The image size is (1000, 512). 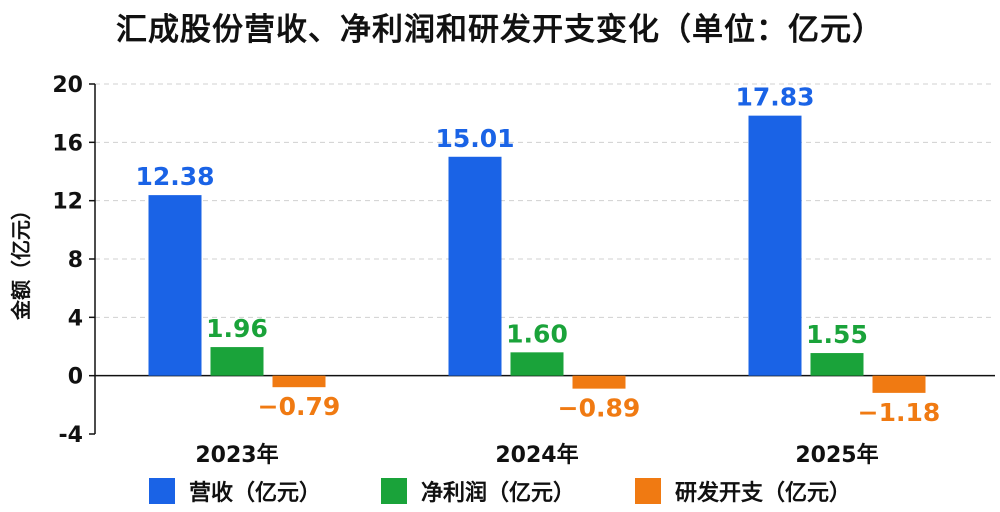 I want to click on x-tick-label: 2025年, so click(x=836, y=455).